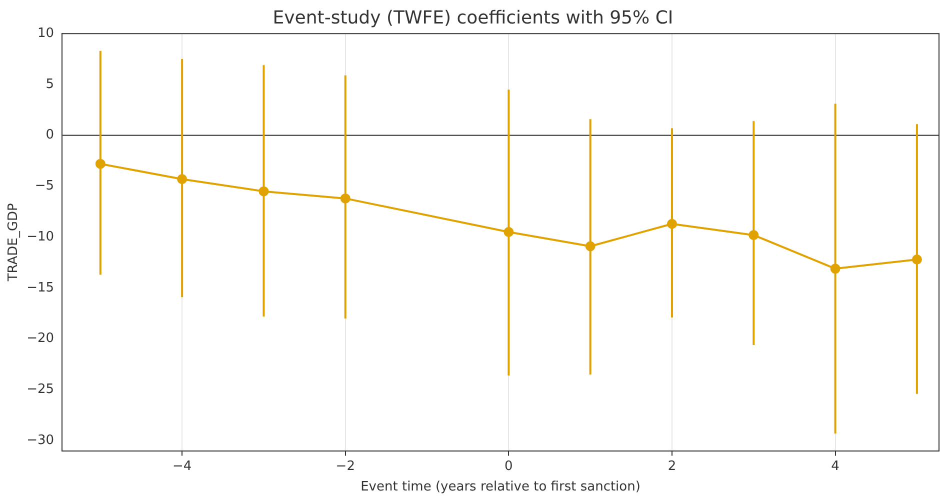  Describe the element at coordinates (508, 466) in the screenshot. I see `x-tick-label: 0` at that location.